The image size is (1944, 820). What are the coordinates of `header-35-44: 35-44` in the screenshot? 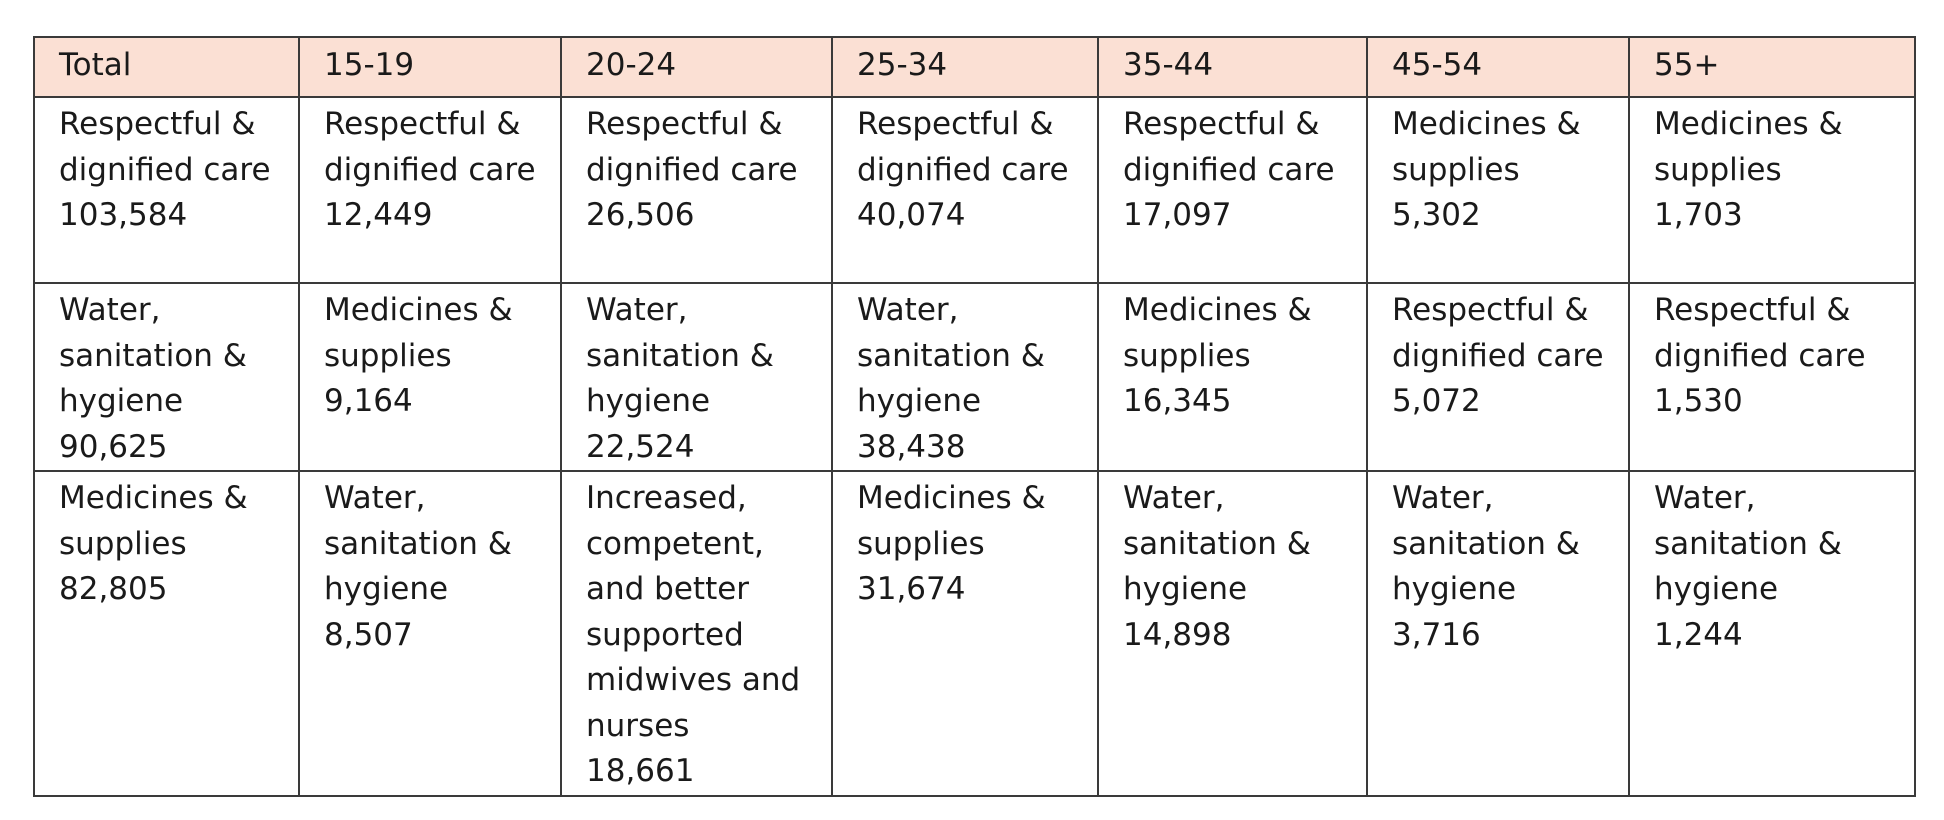 It's located at (1232, 67).